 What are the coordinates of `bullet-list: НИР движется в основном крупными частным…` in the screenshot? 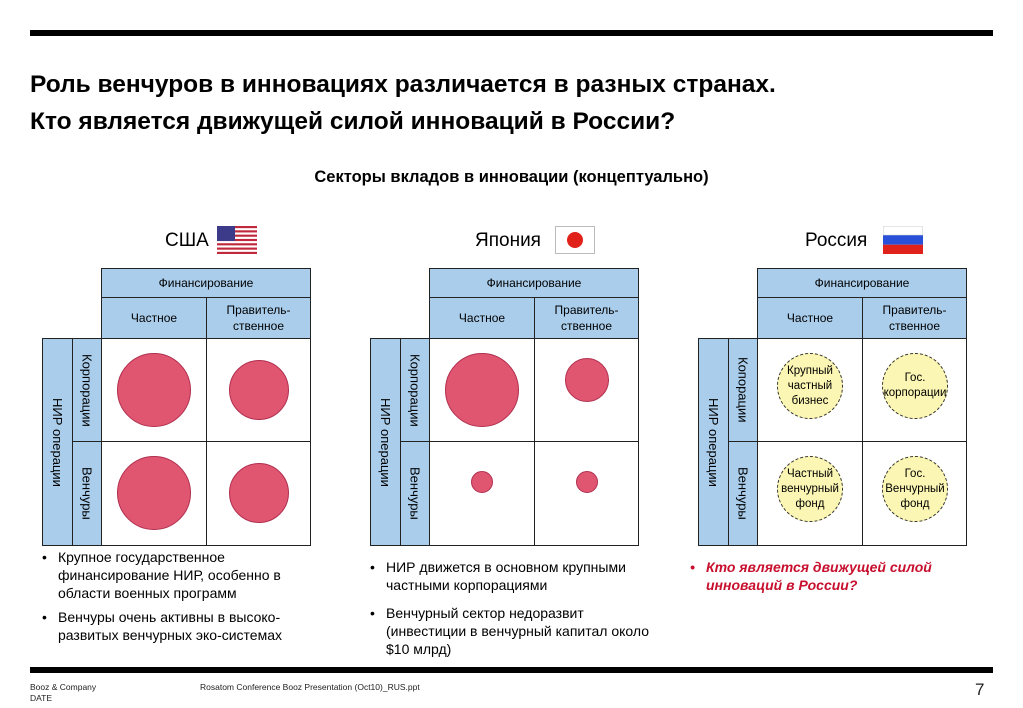 It's located at (511, 611).